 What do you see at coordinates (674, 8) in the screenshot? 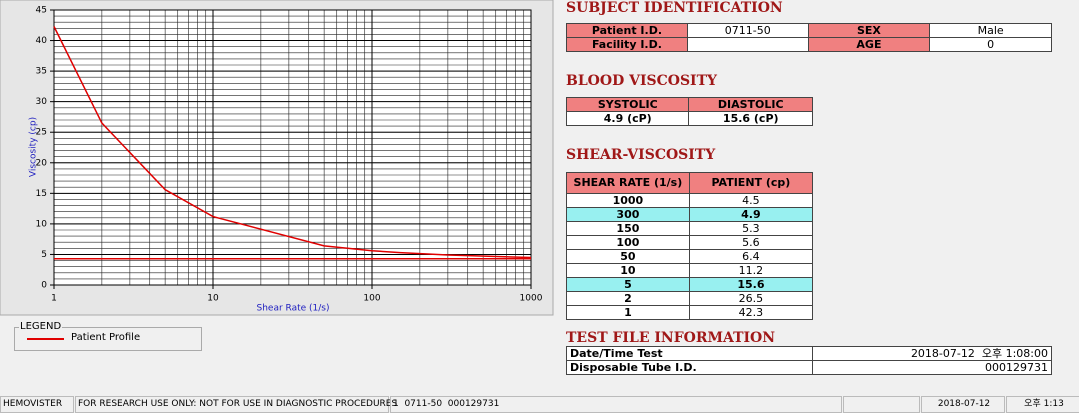
I see `section-title: SUBJECT IDENTIFICATION` at bounding box center [674, 8].